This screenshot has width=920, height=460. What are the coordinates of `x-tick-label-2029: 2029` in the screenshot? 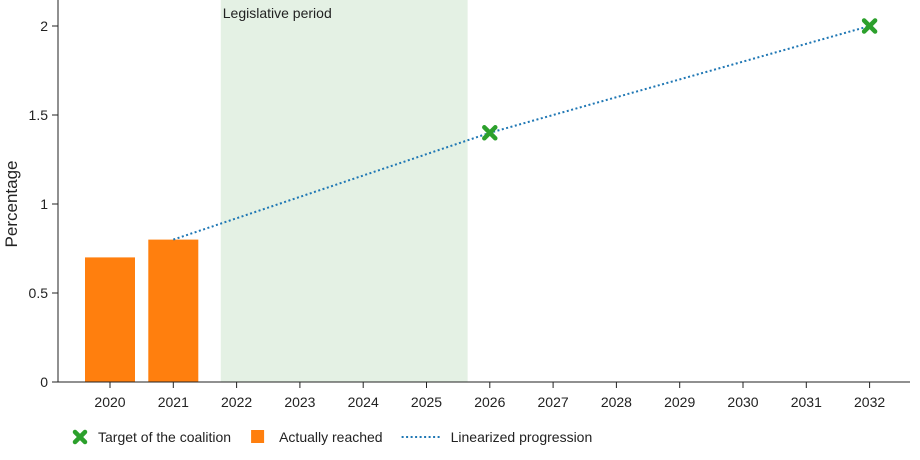 It's located at (679, 402).